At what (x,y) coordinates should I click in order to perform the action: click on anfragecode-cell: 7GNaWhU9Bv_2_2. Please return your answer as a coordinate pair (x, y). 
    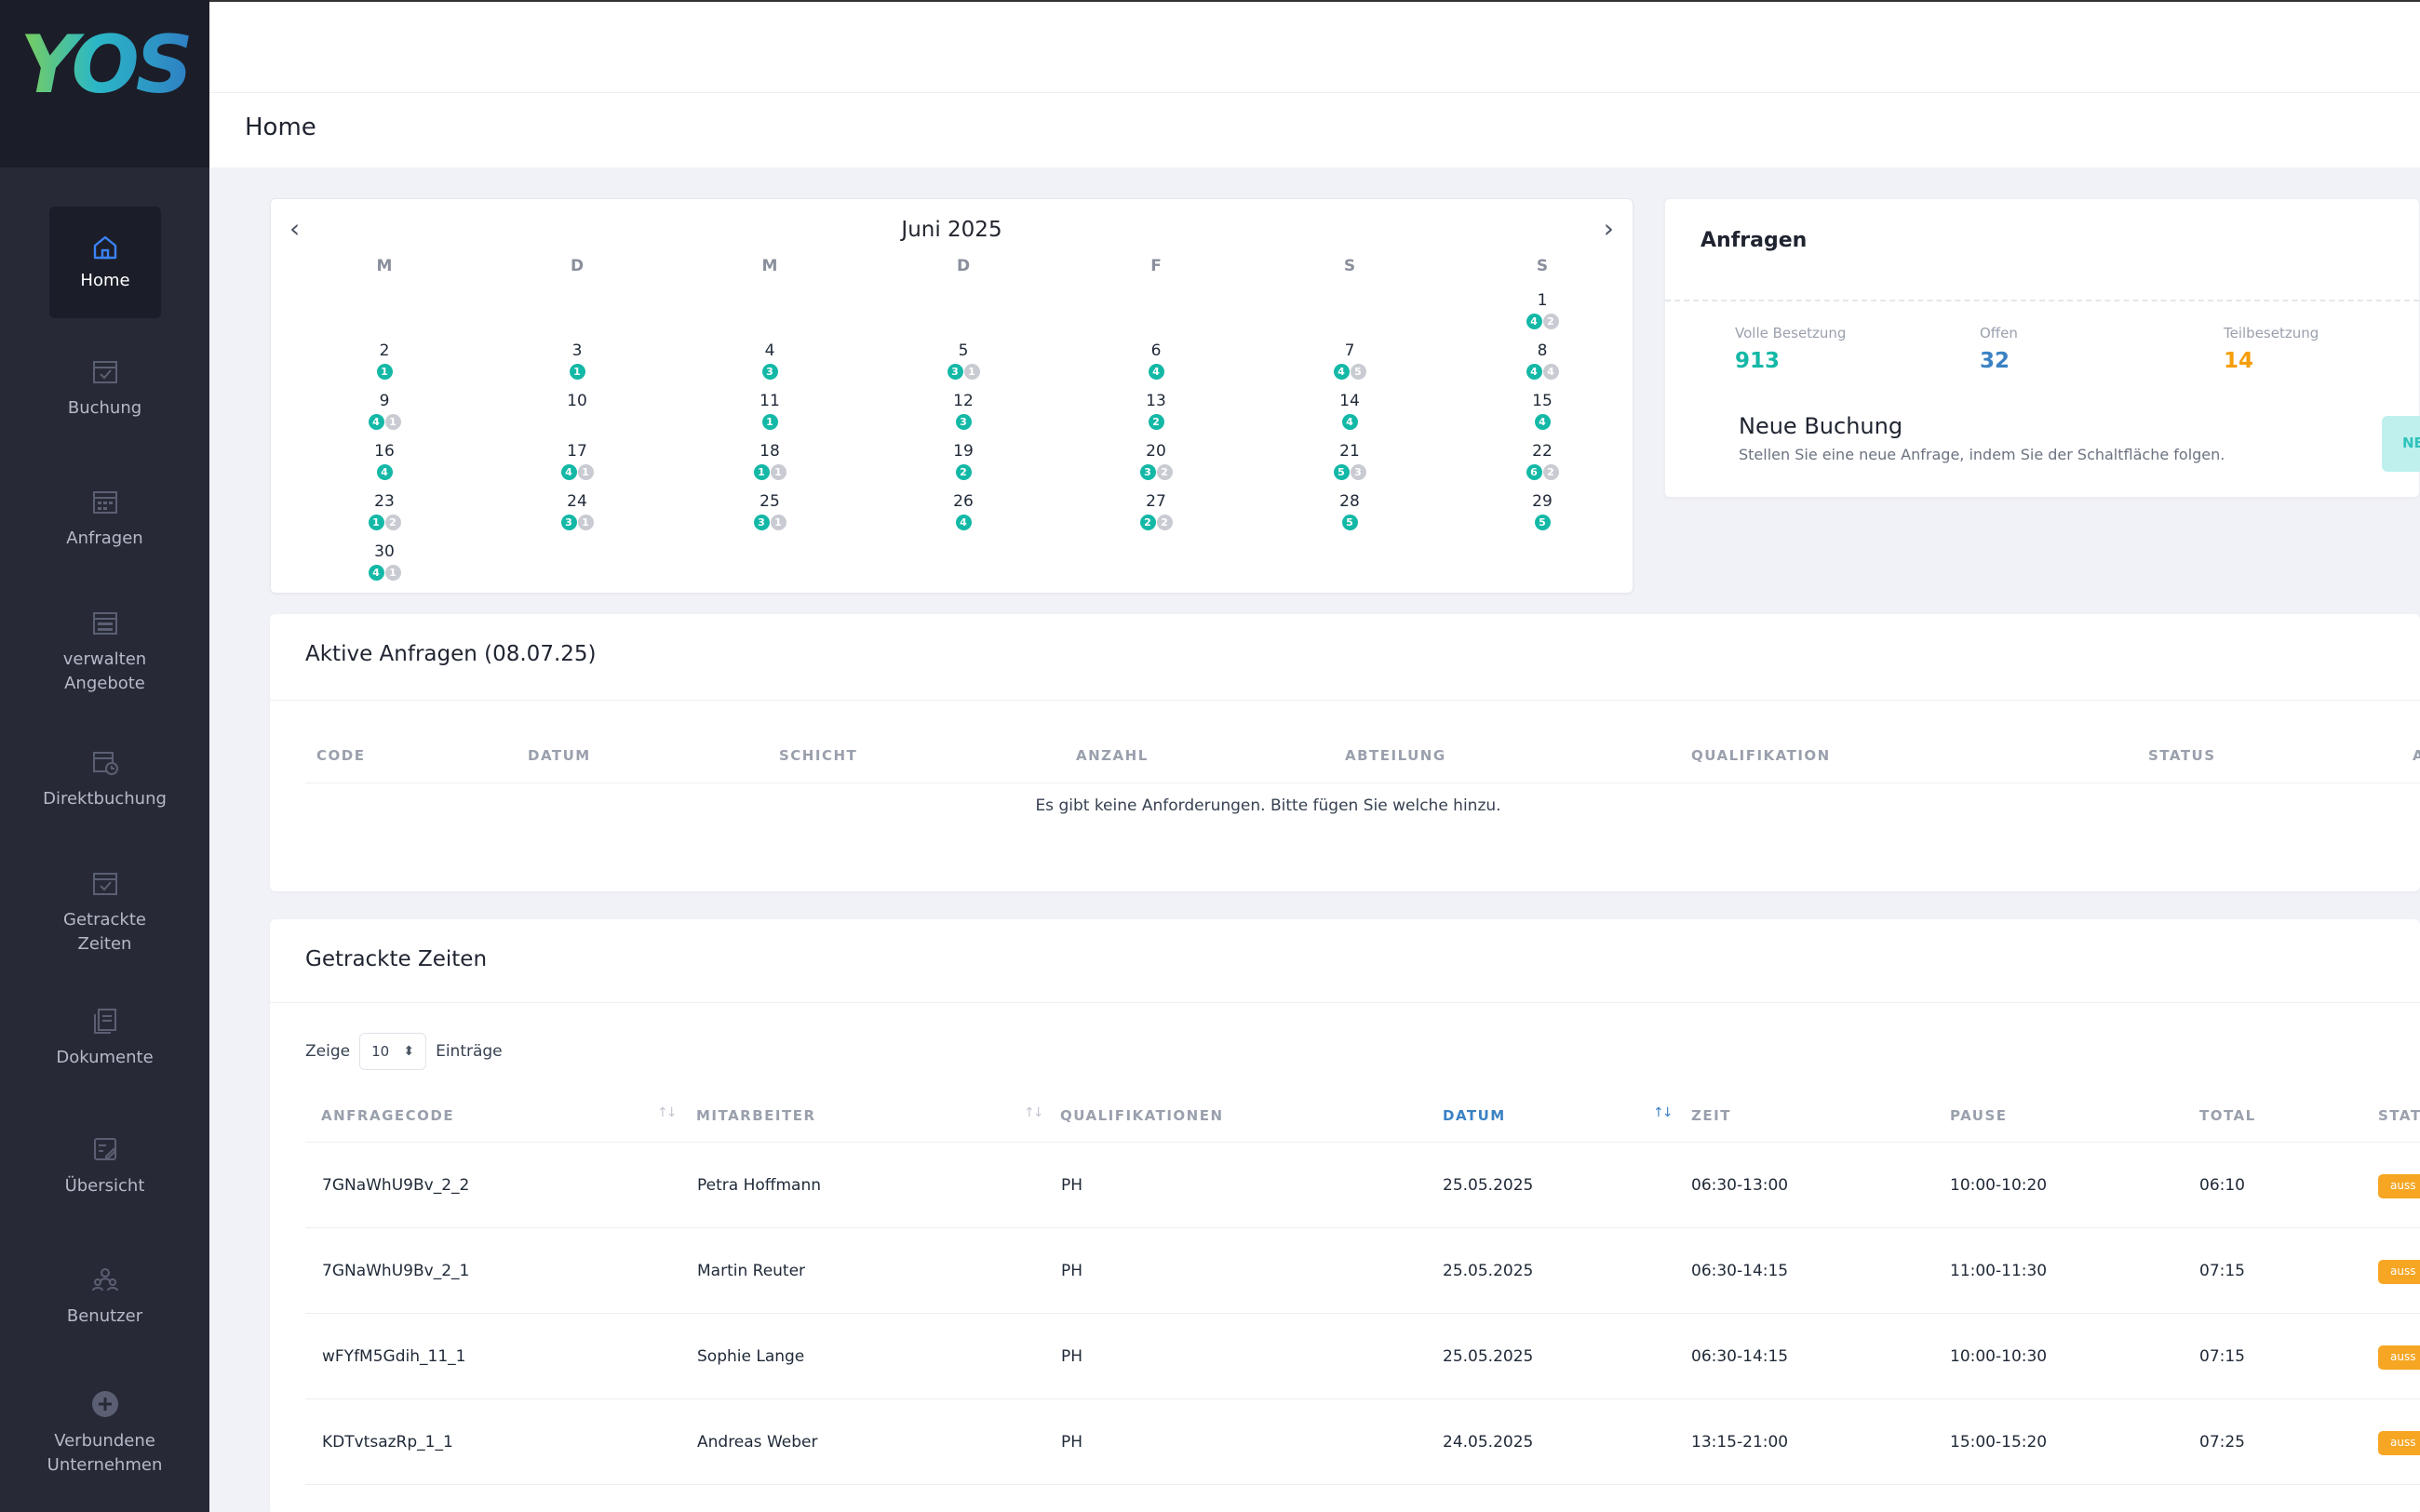
    Looking at the image, I should click on (396, 1185).